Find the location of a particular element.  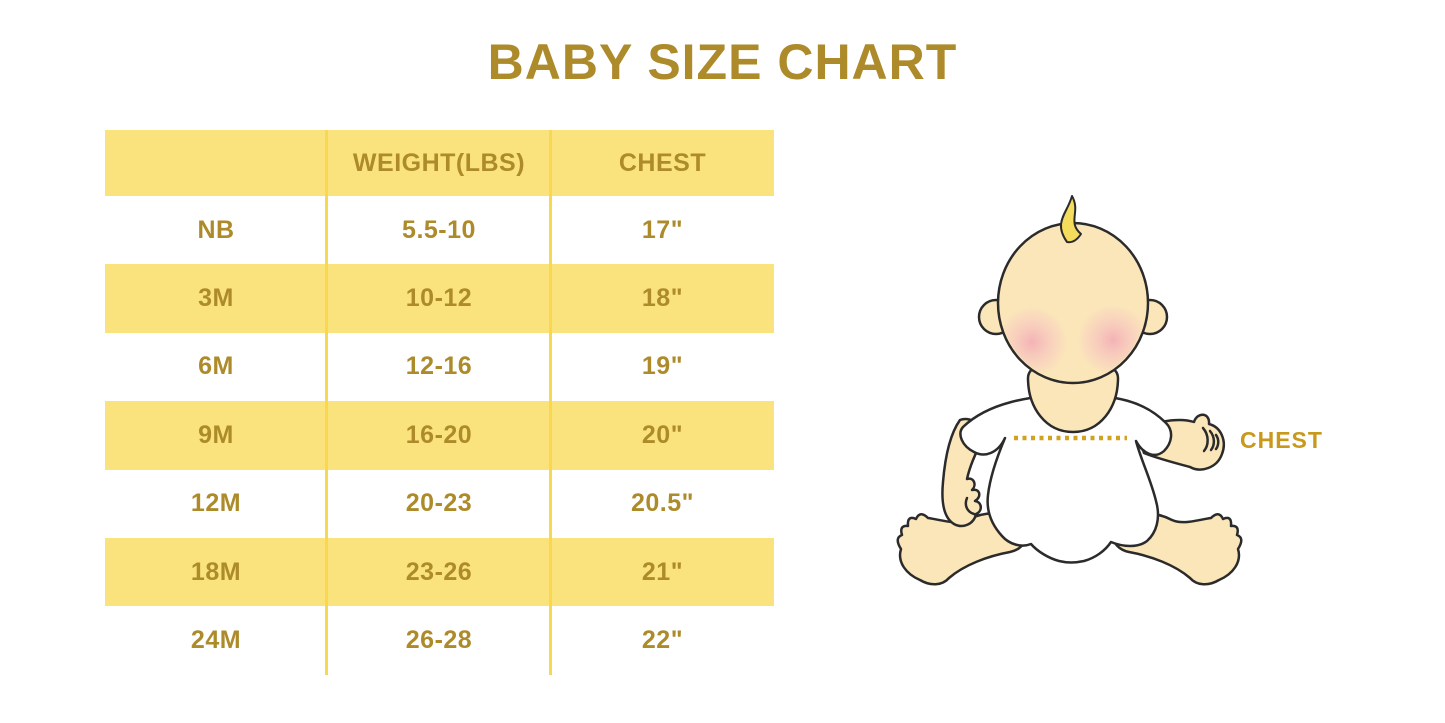

chest-cell: 17" is located at coordinates (662, 229).